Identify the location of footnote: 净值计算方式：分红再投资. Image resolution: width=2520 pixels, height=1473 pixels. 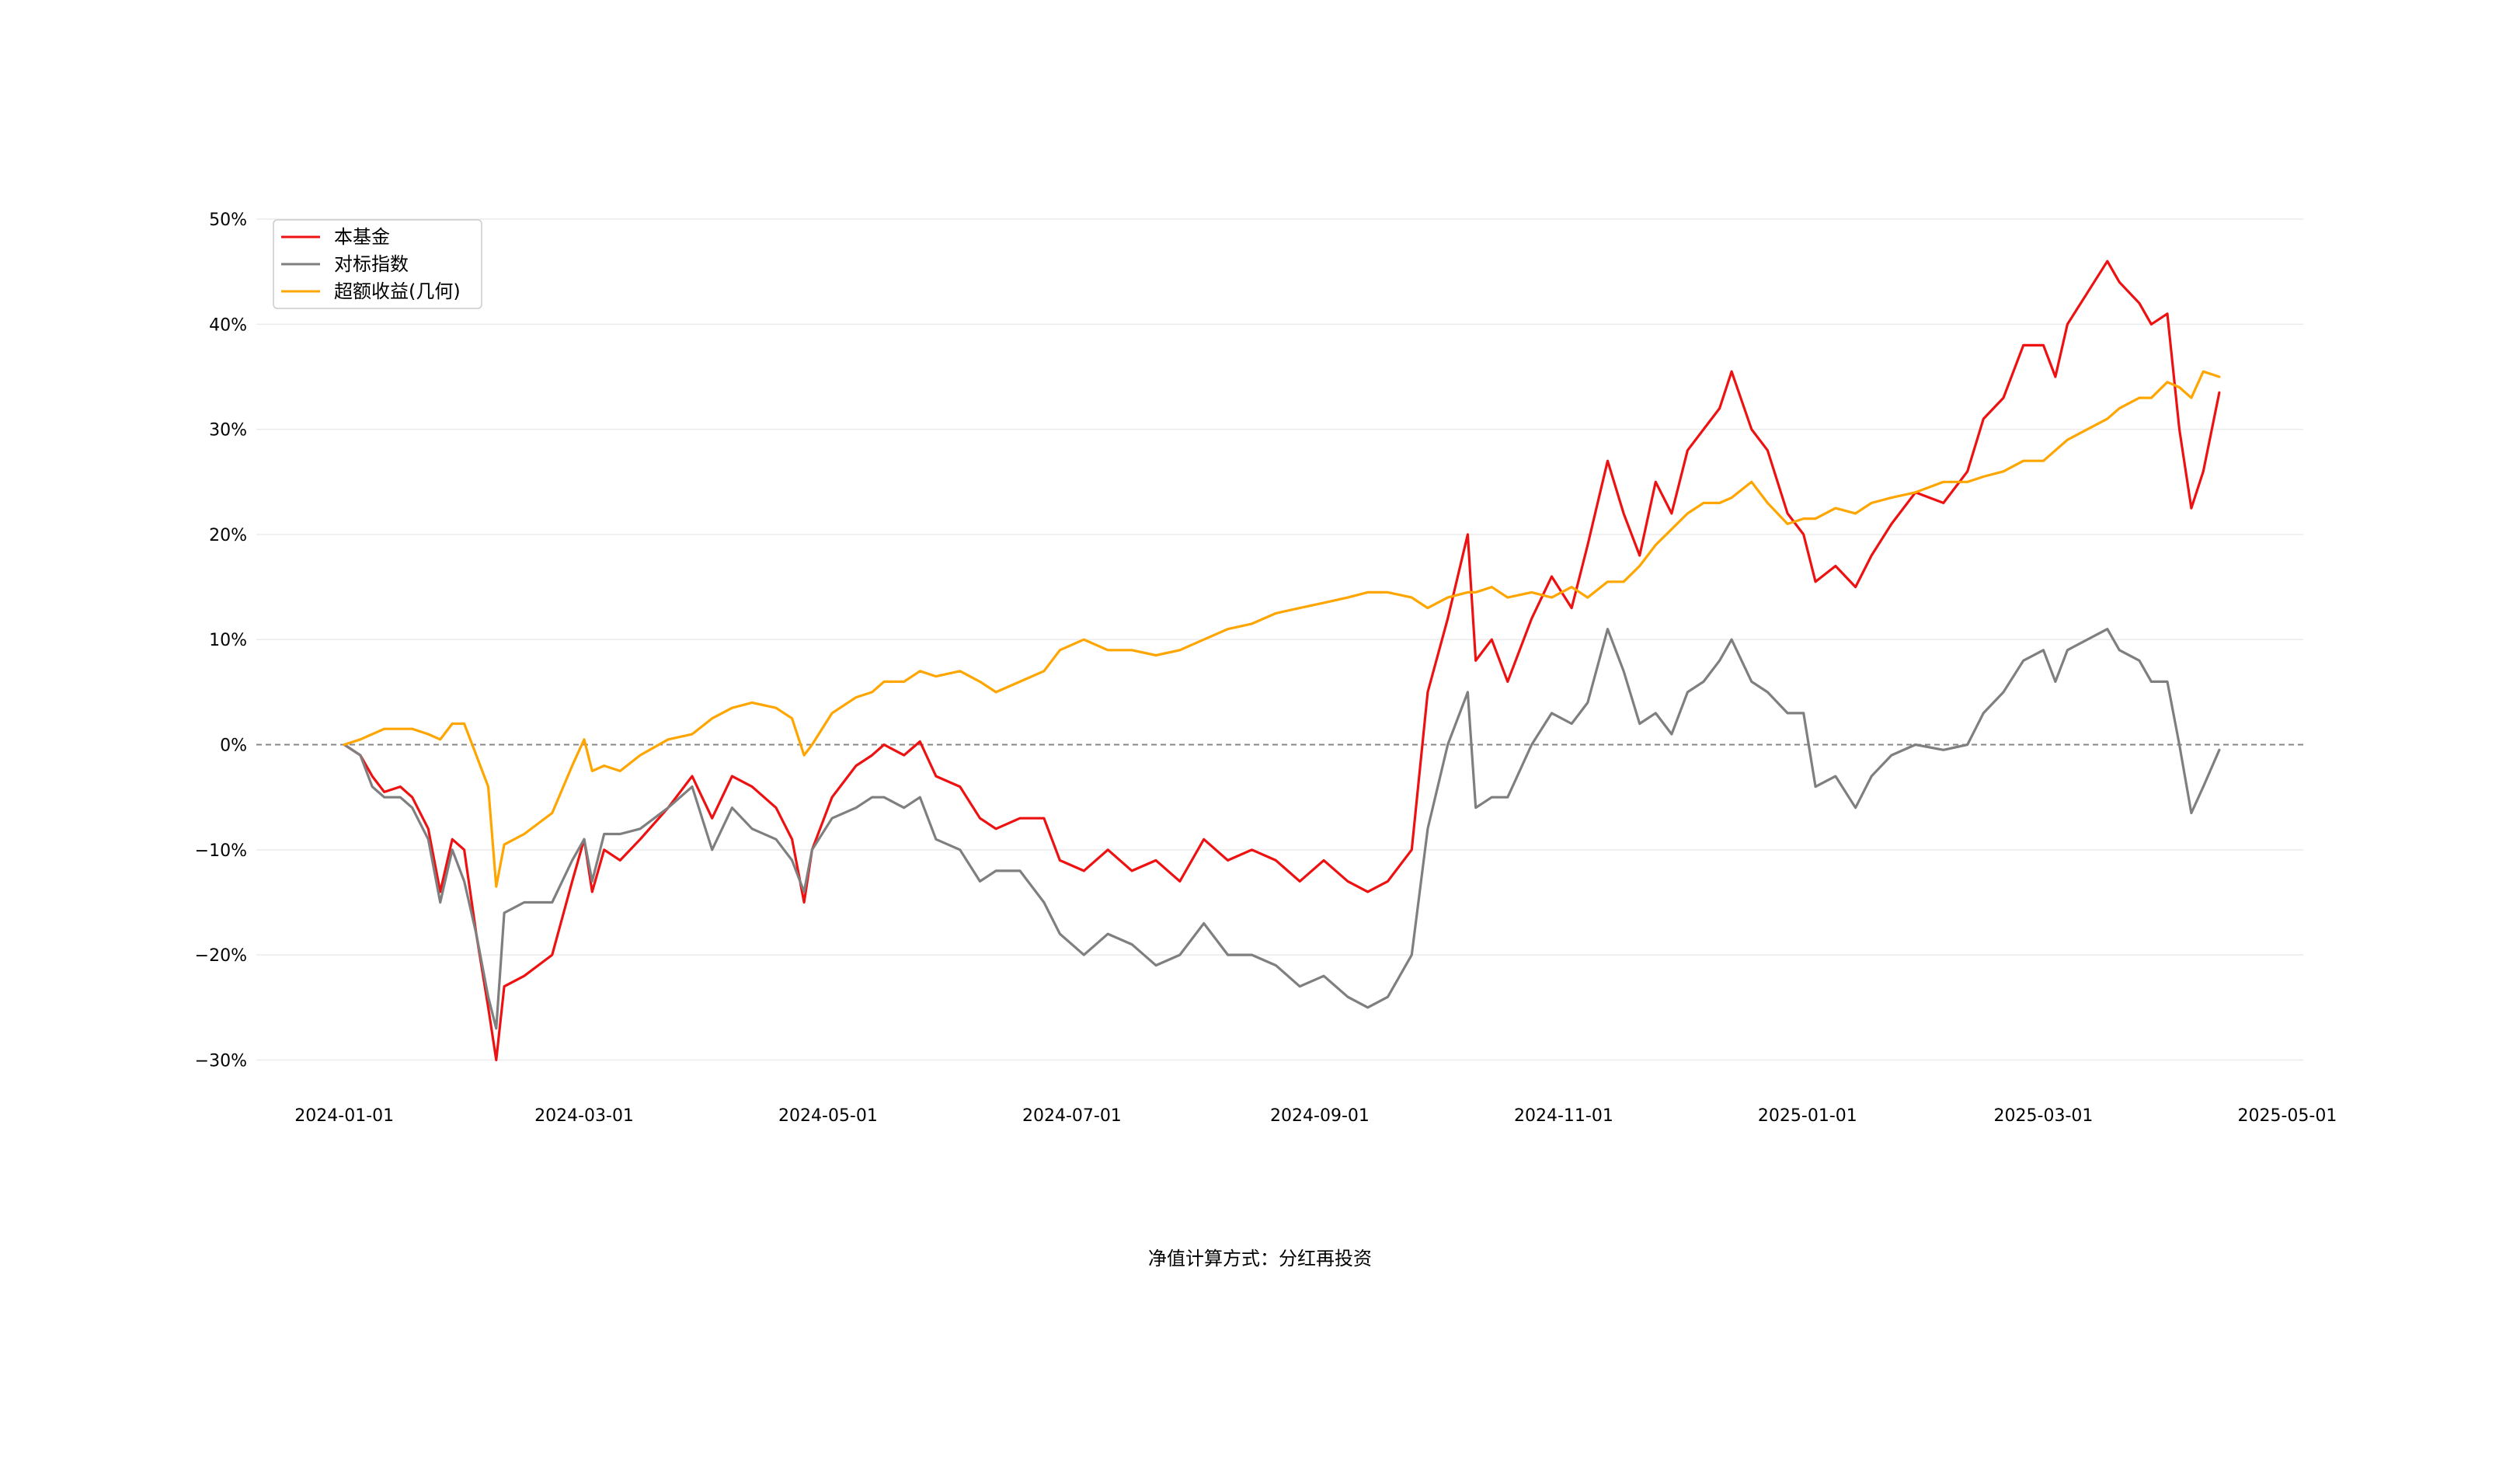
(1260, 1258).